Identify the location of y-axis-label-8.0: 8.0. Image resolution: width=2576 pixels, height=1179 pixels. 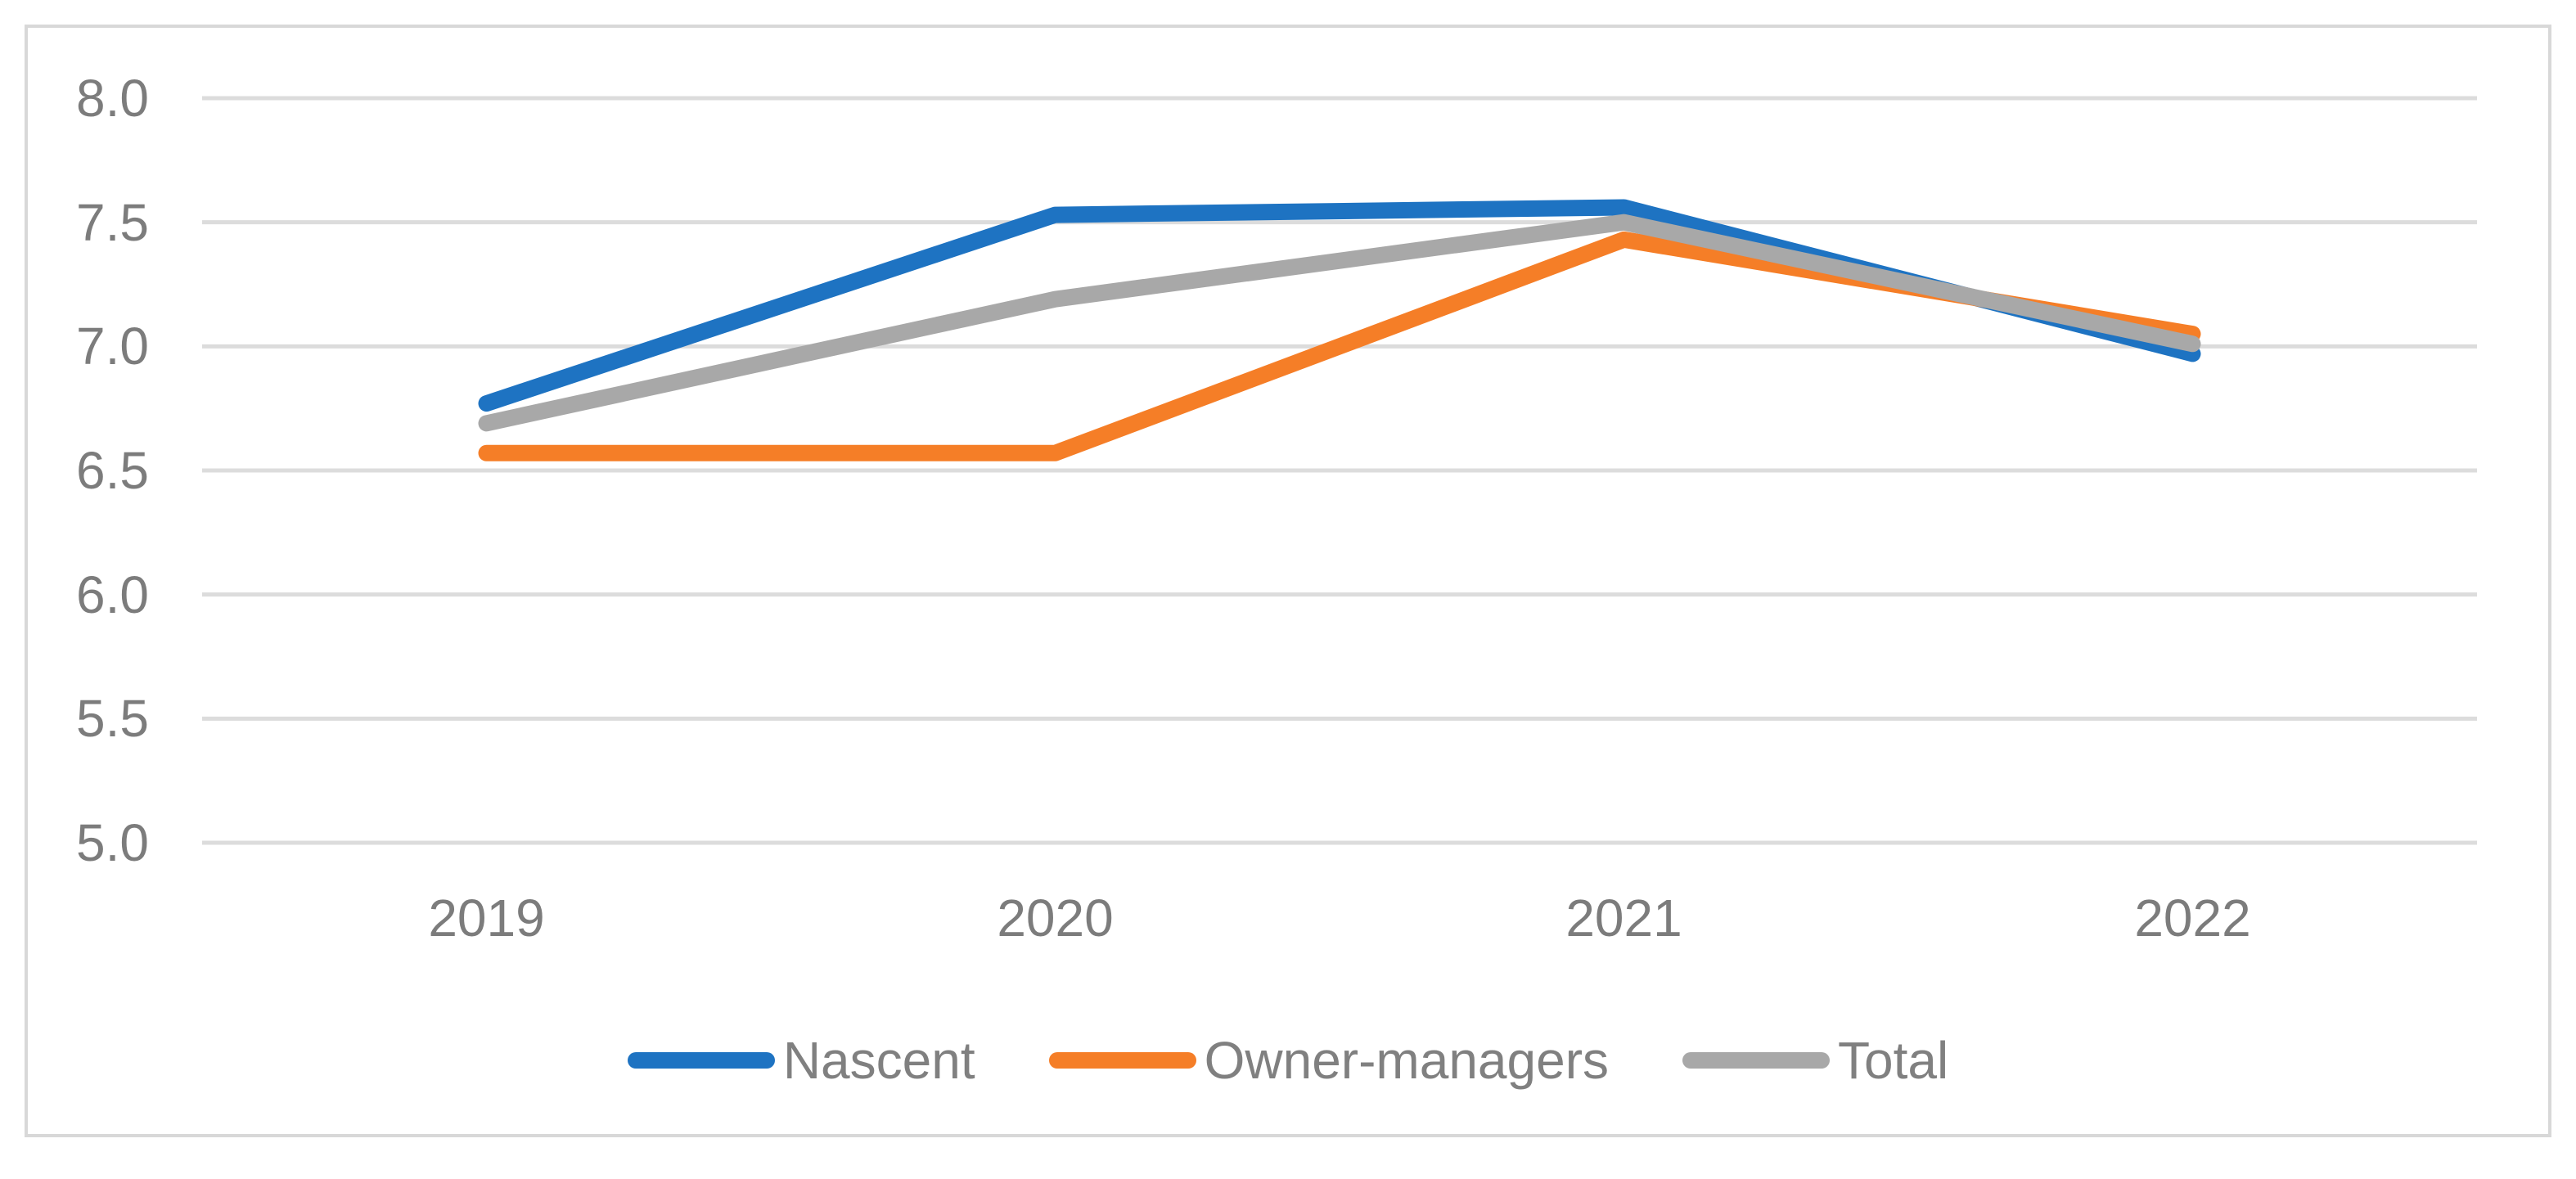
(113, 99).